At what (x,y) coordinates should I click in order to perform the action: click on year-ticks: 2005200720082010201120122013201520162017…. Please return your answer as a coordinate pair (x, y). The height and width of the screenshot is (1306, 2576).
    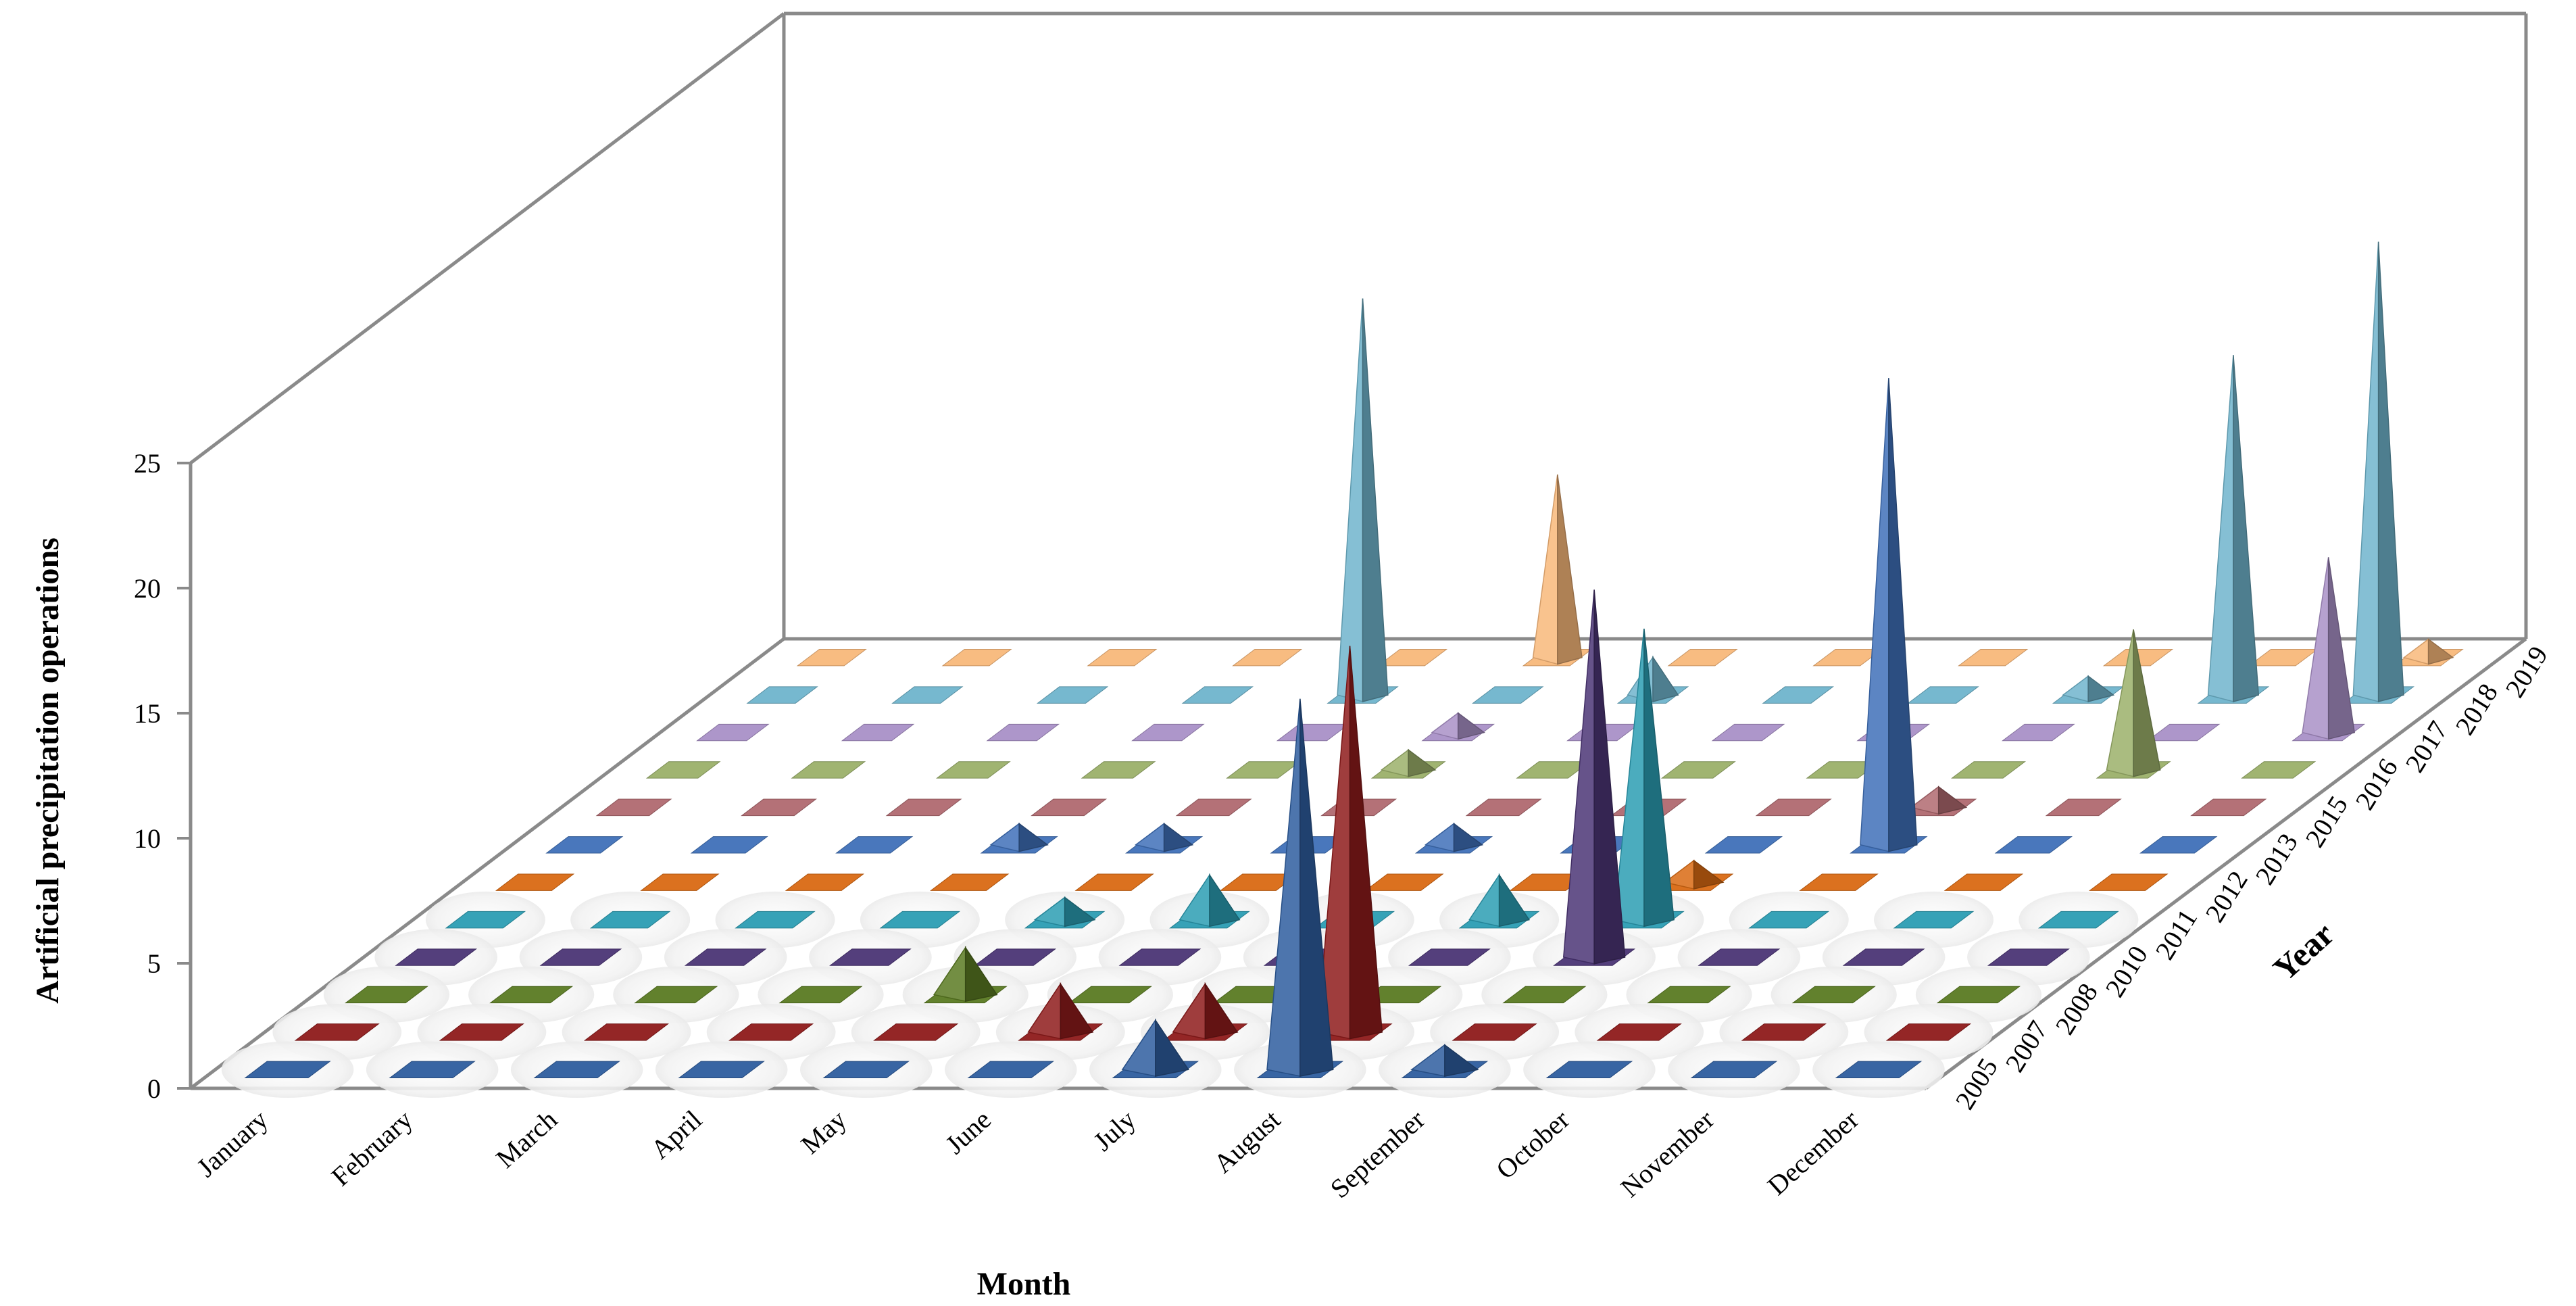
    Looking at the image, I should click on (2251, 878).